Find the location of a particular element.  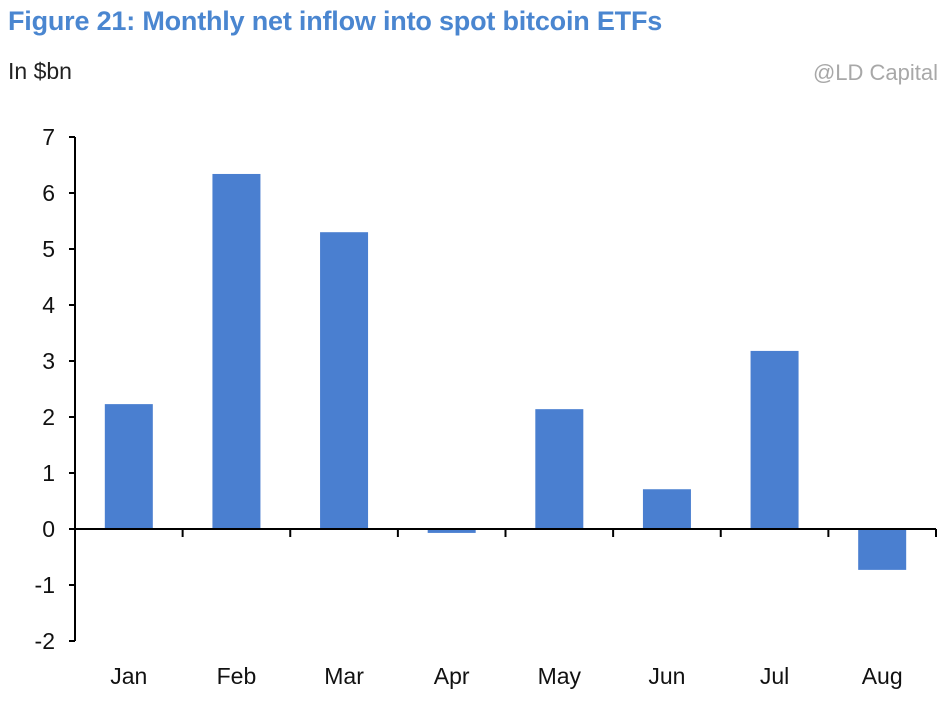

x-tick-label: Aug is located at coordinates (882, 676).